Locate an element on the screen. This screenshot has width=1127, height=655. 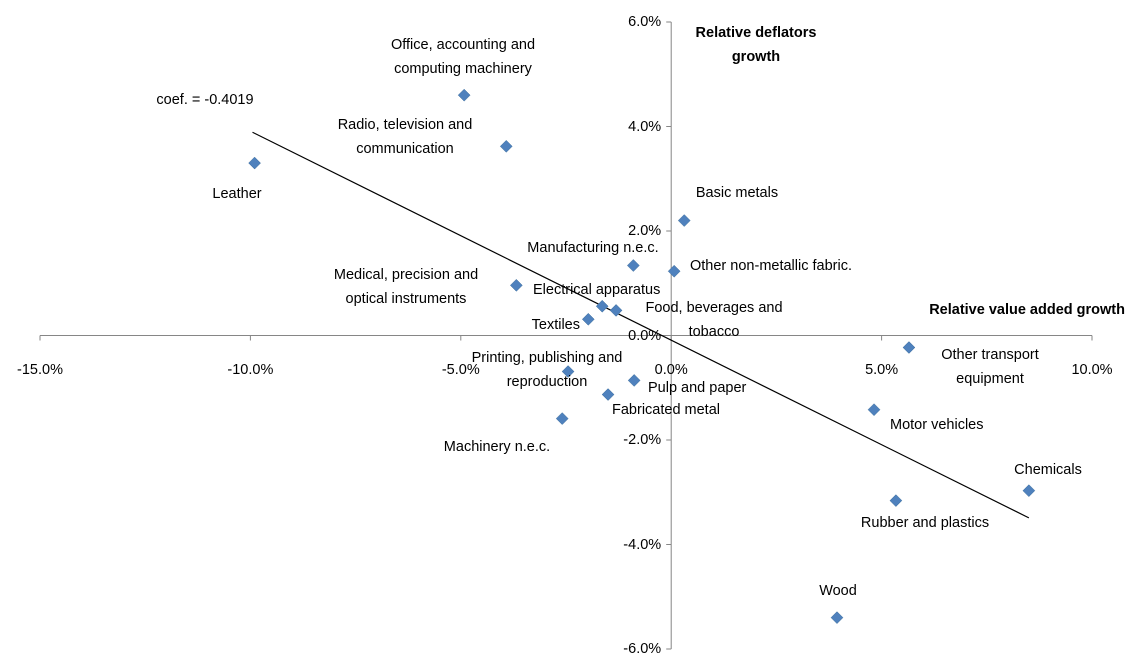
point-label: Electrical apparatus is located at coordinates (597, 290).